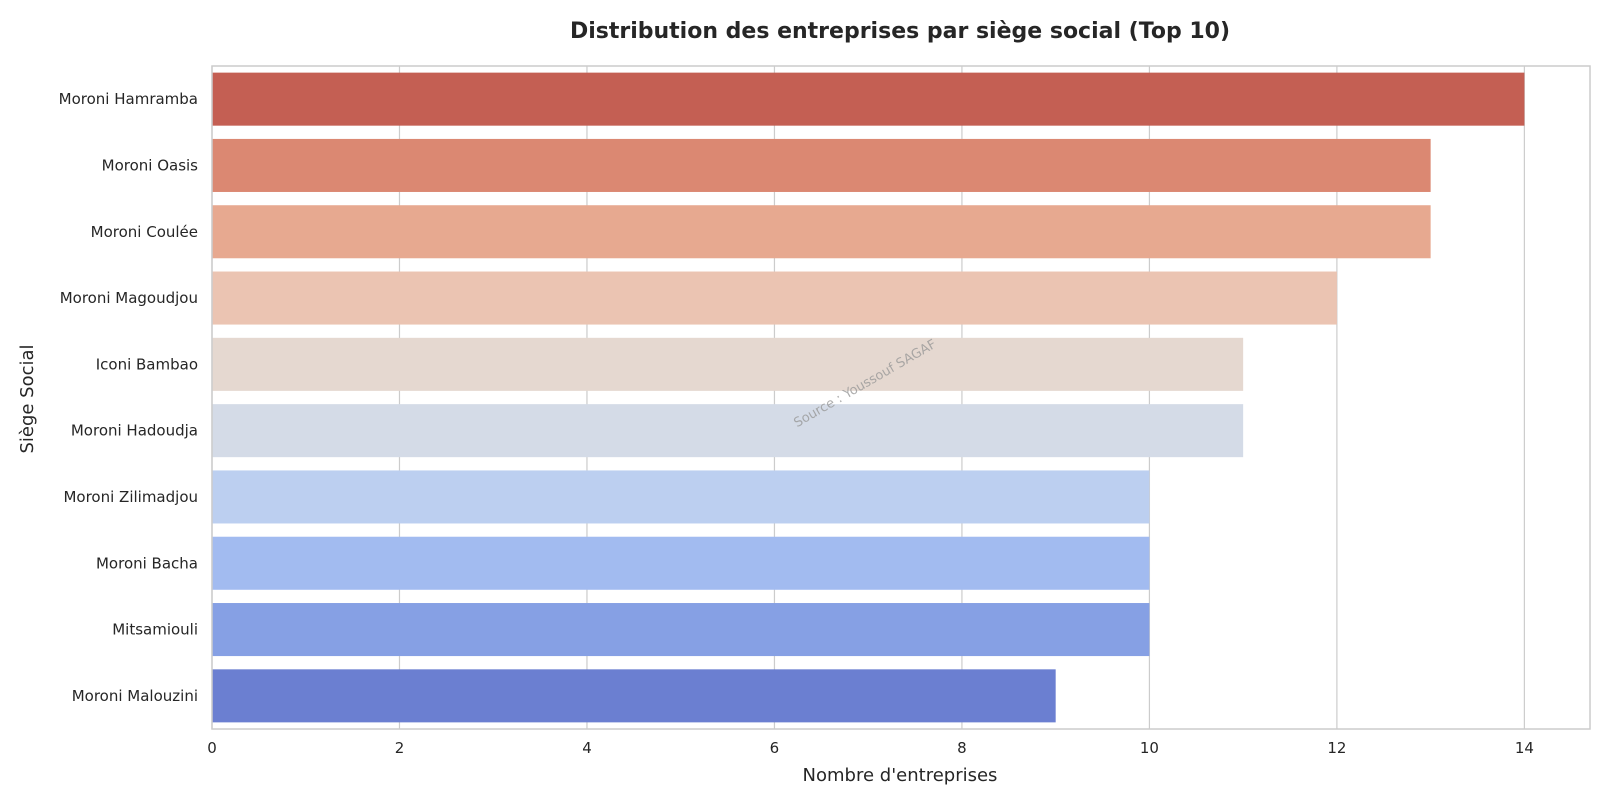 Image resolution: width=1600 pixels, height=800 pixels. I want to click on y-tick-label: Mitsamiouli, so click(155, 630).